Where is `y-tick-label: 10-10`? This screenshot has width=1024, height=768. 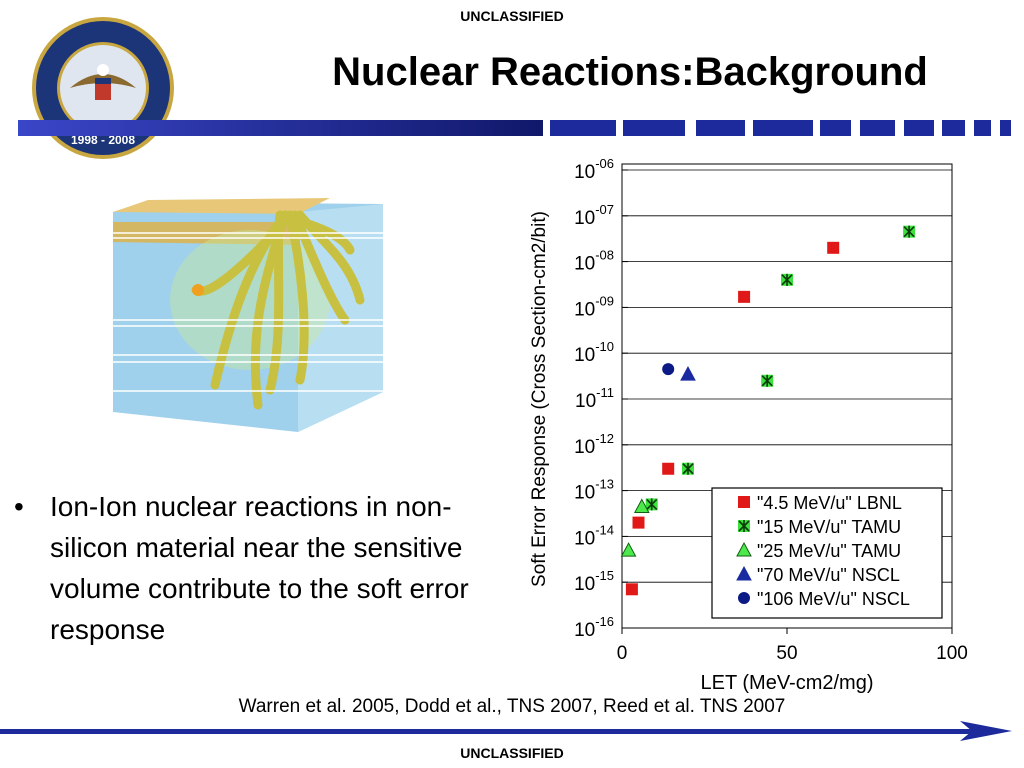
y-tick-label: 10-10 is located at coordinates (594, 352).